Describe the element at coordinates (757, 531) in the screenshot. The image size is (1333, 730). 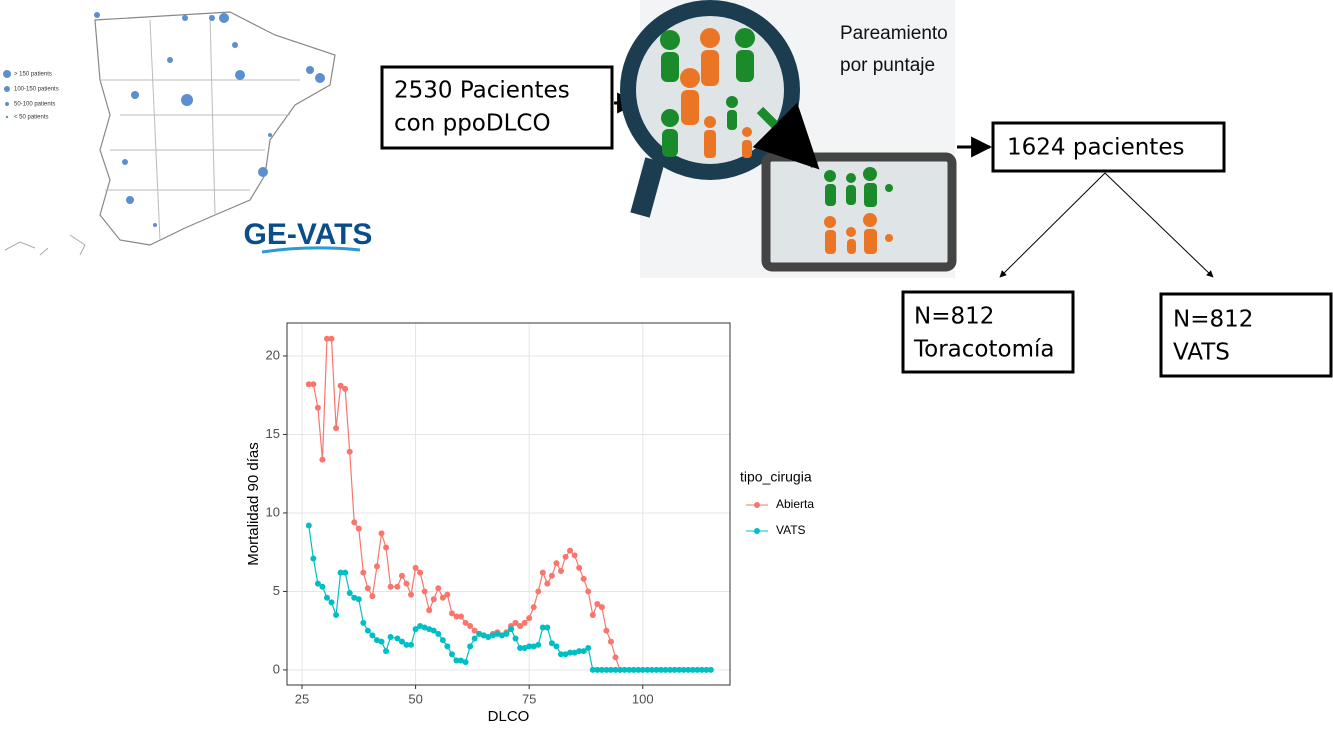
I see `legend-key` at that location.